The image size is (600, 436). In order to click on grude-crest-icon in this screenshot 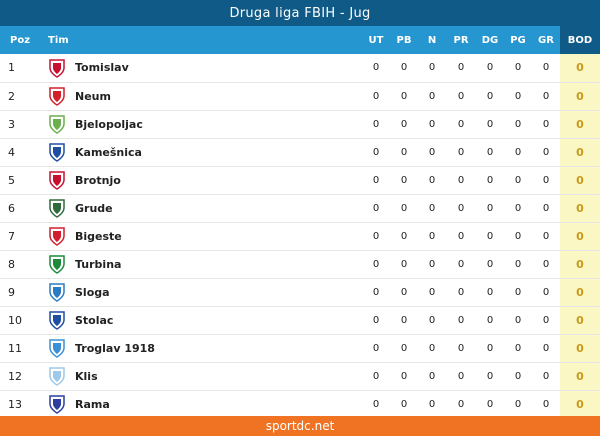, I will do `click(57, 208)`.